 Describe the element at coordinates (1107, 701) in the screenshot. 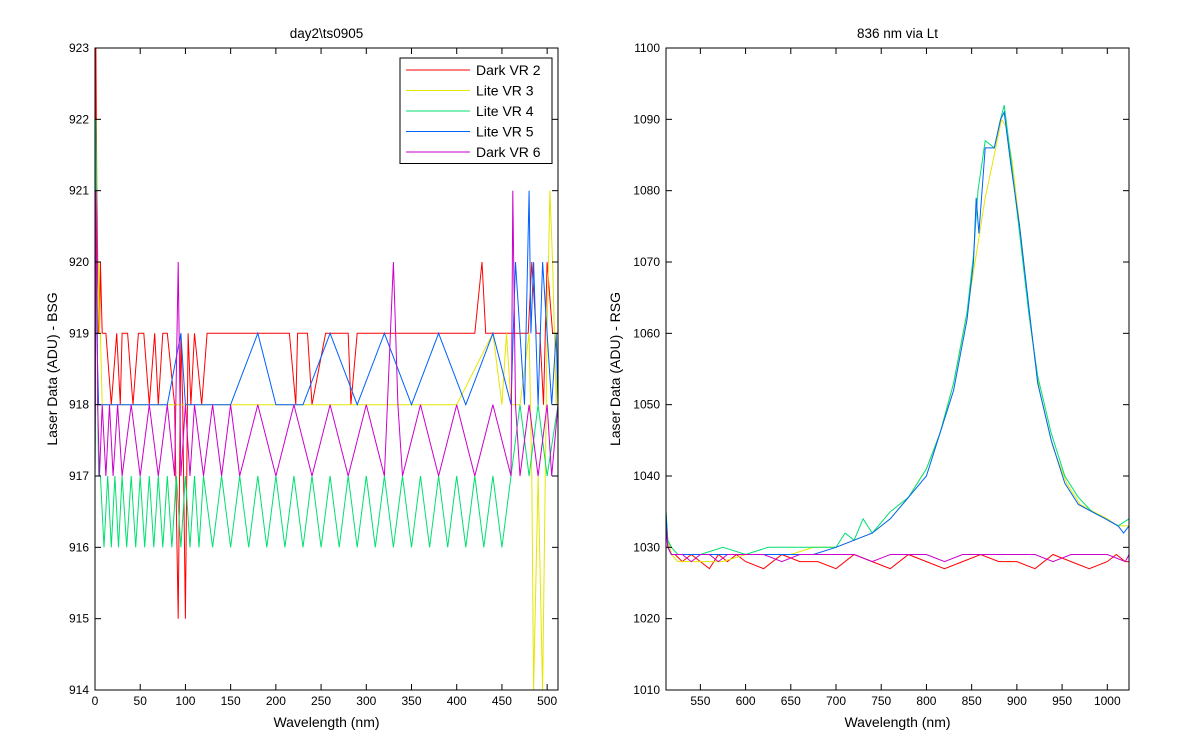

I see `right-x-tick-label: 1000` at that location.